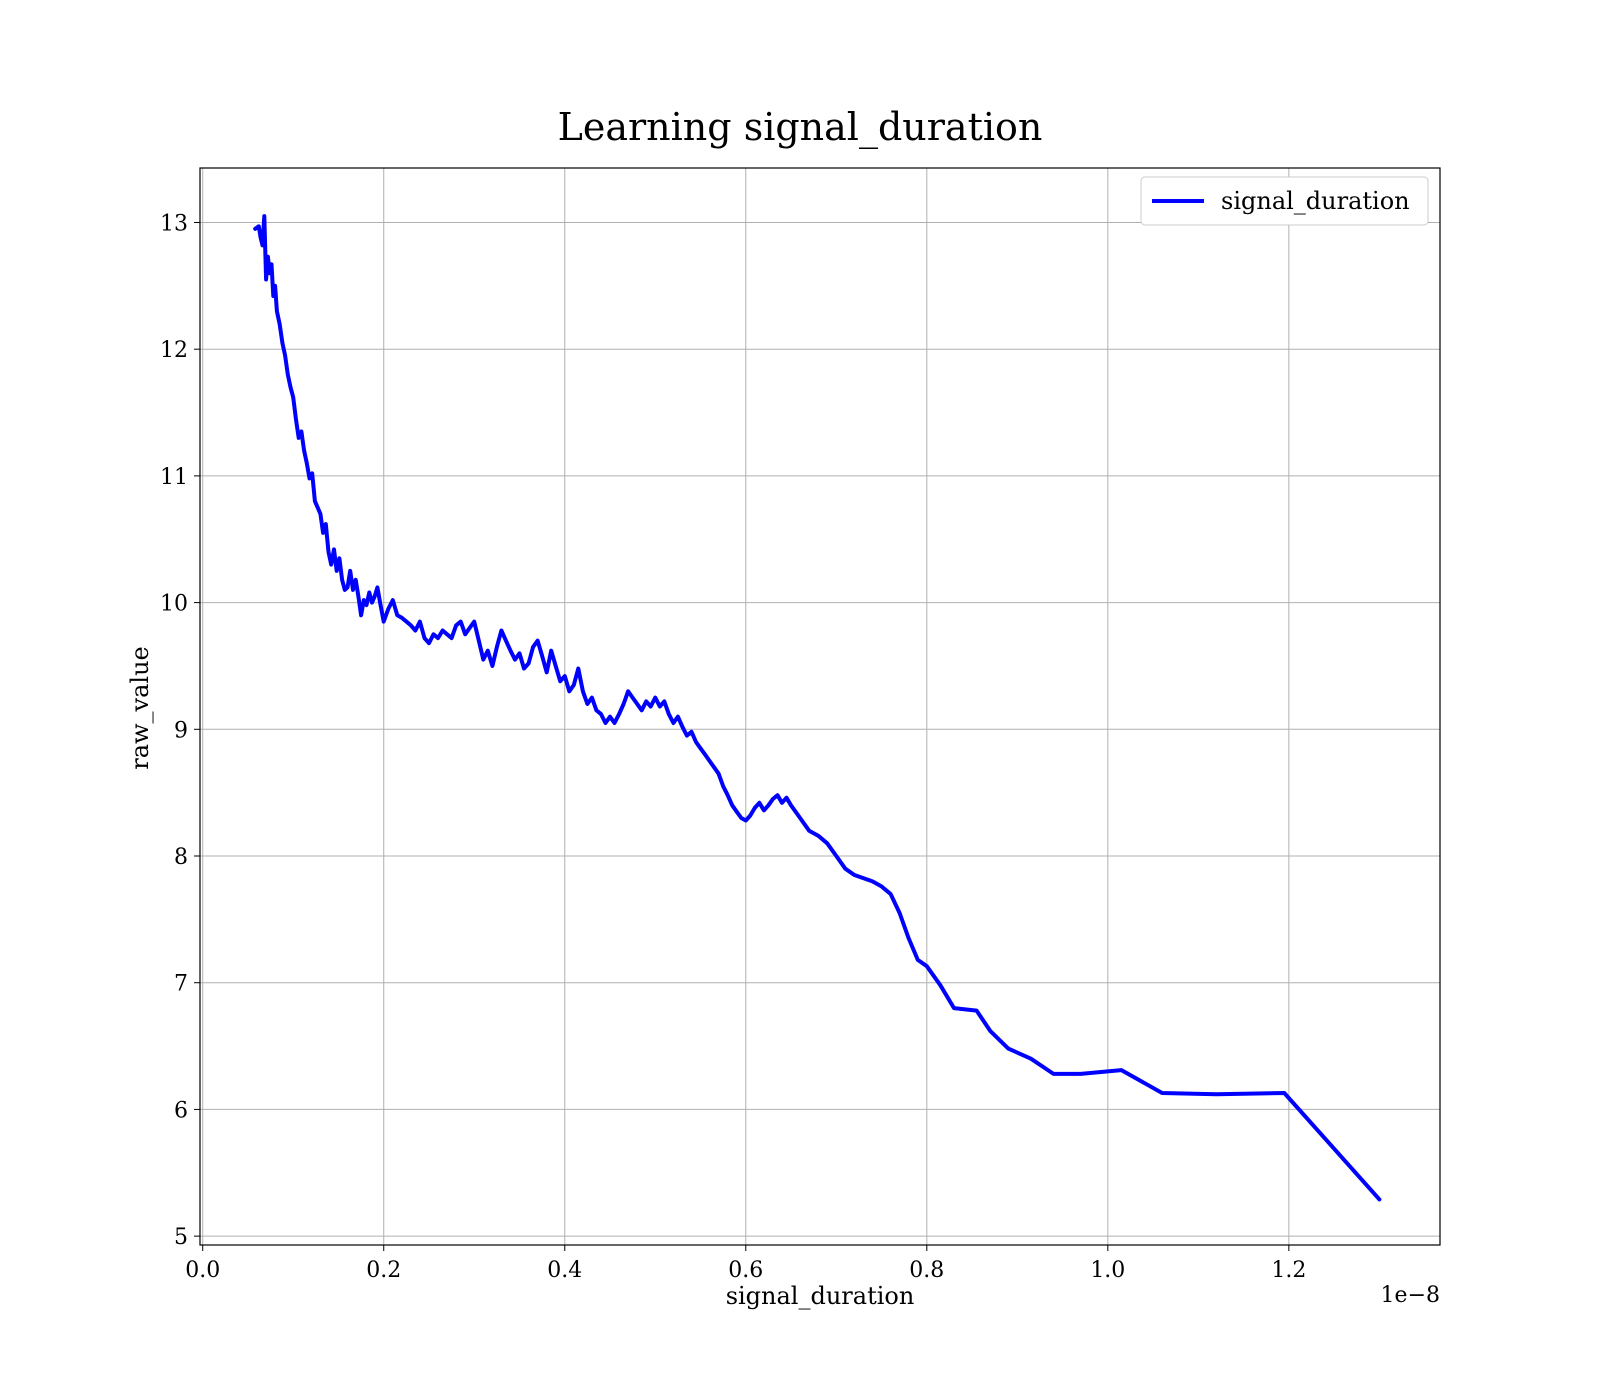  Describe the element at coordinates (1315, 201) in the screenshot. I see `legend-label: signal_duration` at that location.